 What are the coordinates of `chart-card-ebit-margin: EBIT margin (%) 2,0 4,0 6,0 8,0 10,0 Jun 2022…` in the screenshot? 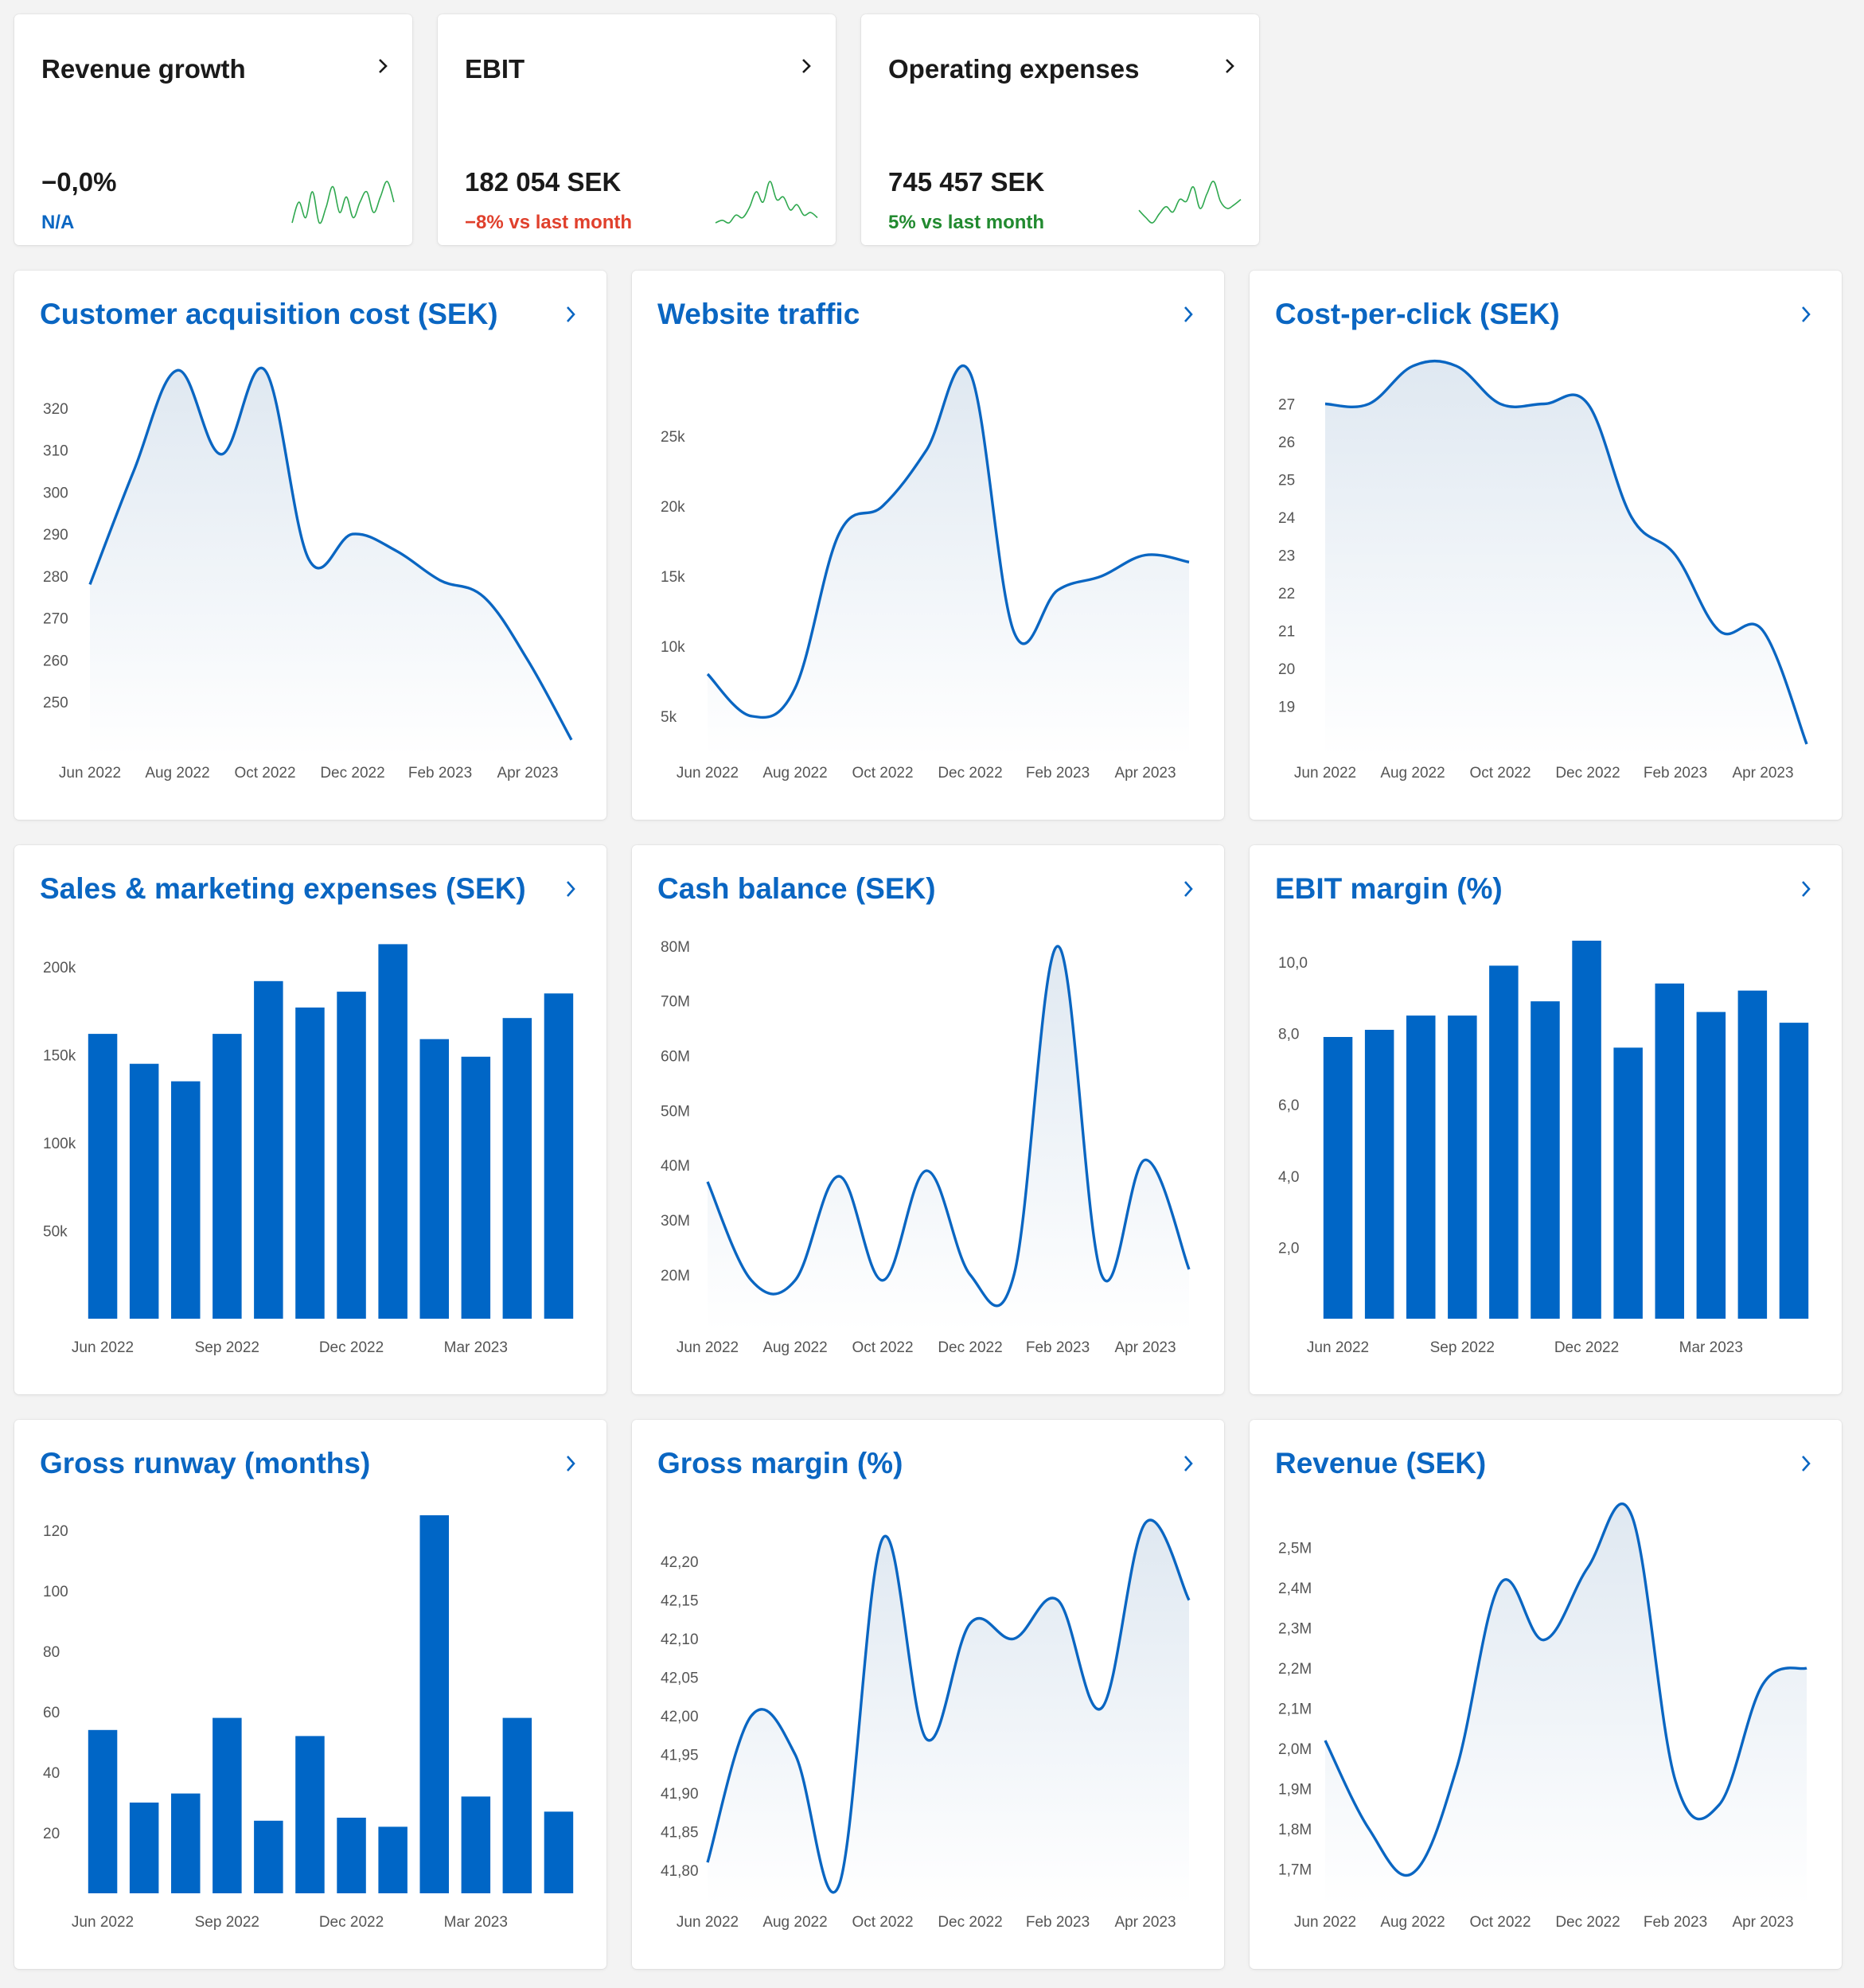 It's located at (1546, 1119).